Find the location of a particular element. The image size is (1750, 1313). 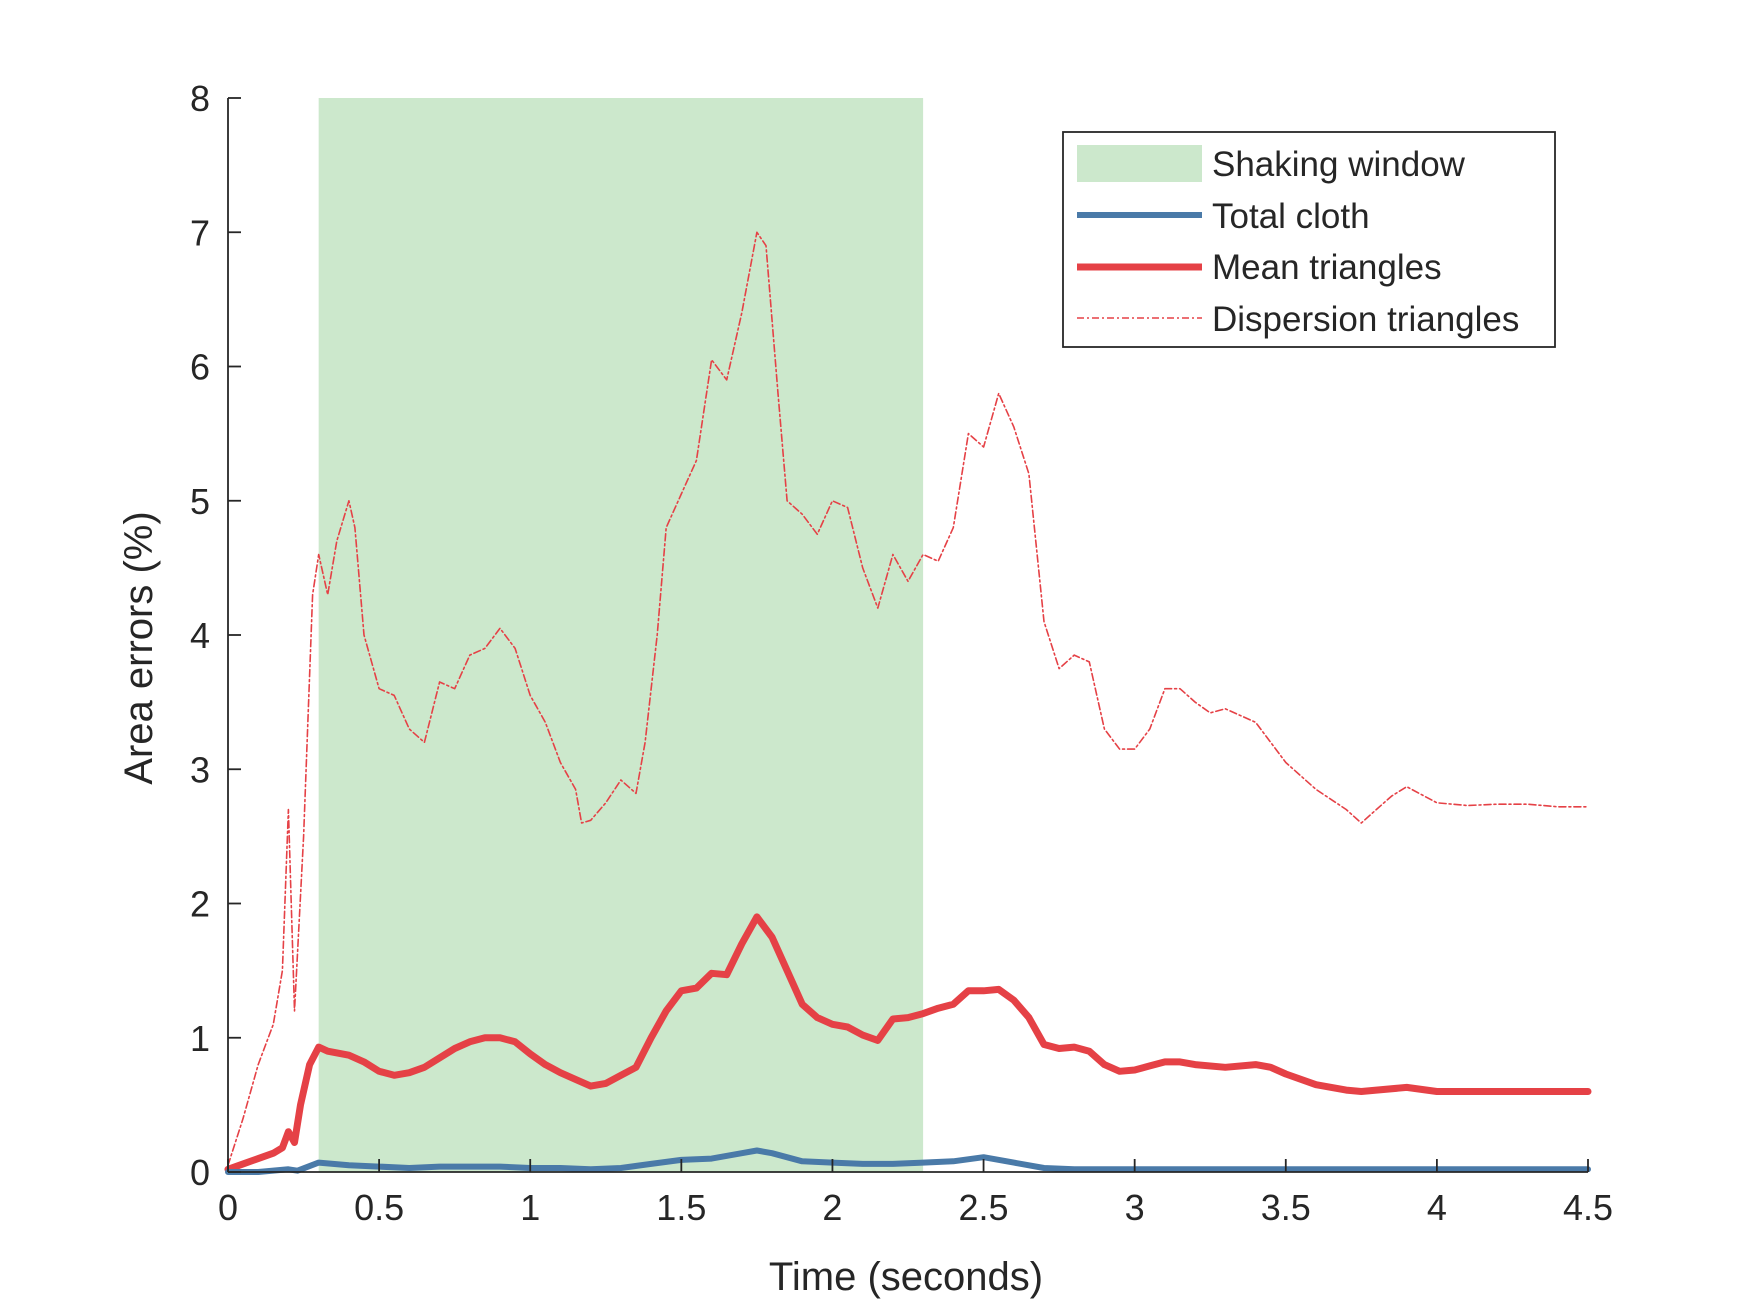

x-tick-label: 1 is located at coordinates (530, 1207).